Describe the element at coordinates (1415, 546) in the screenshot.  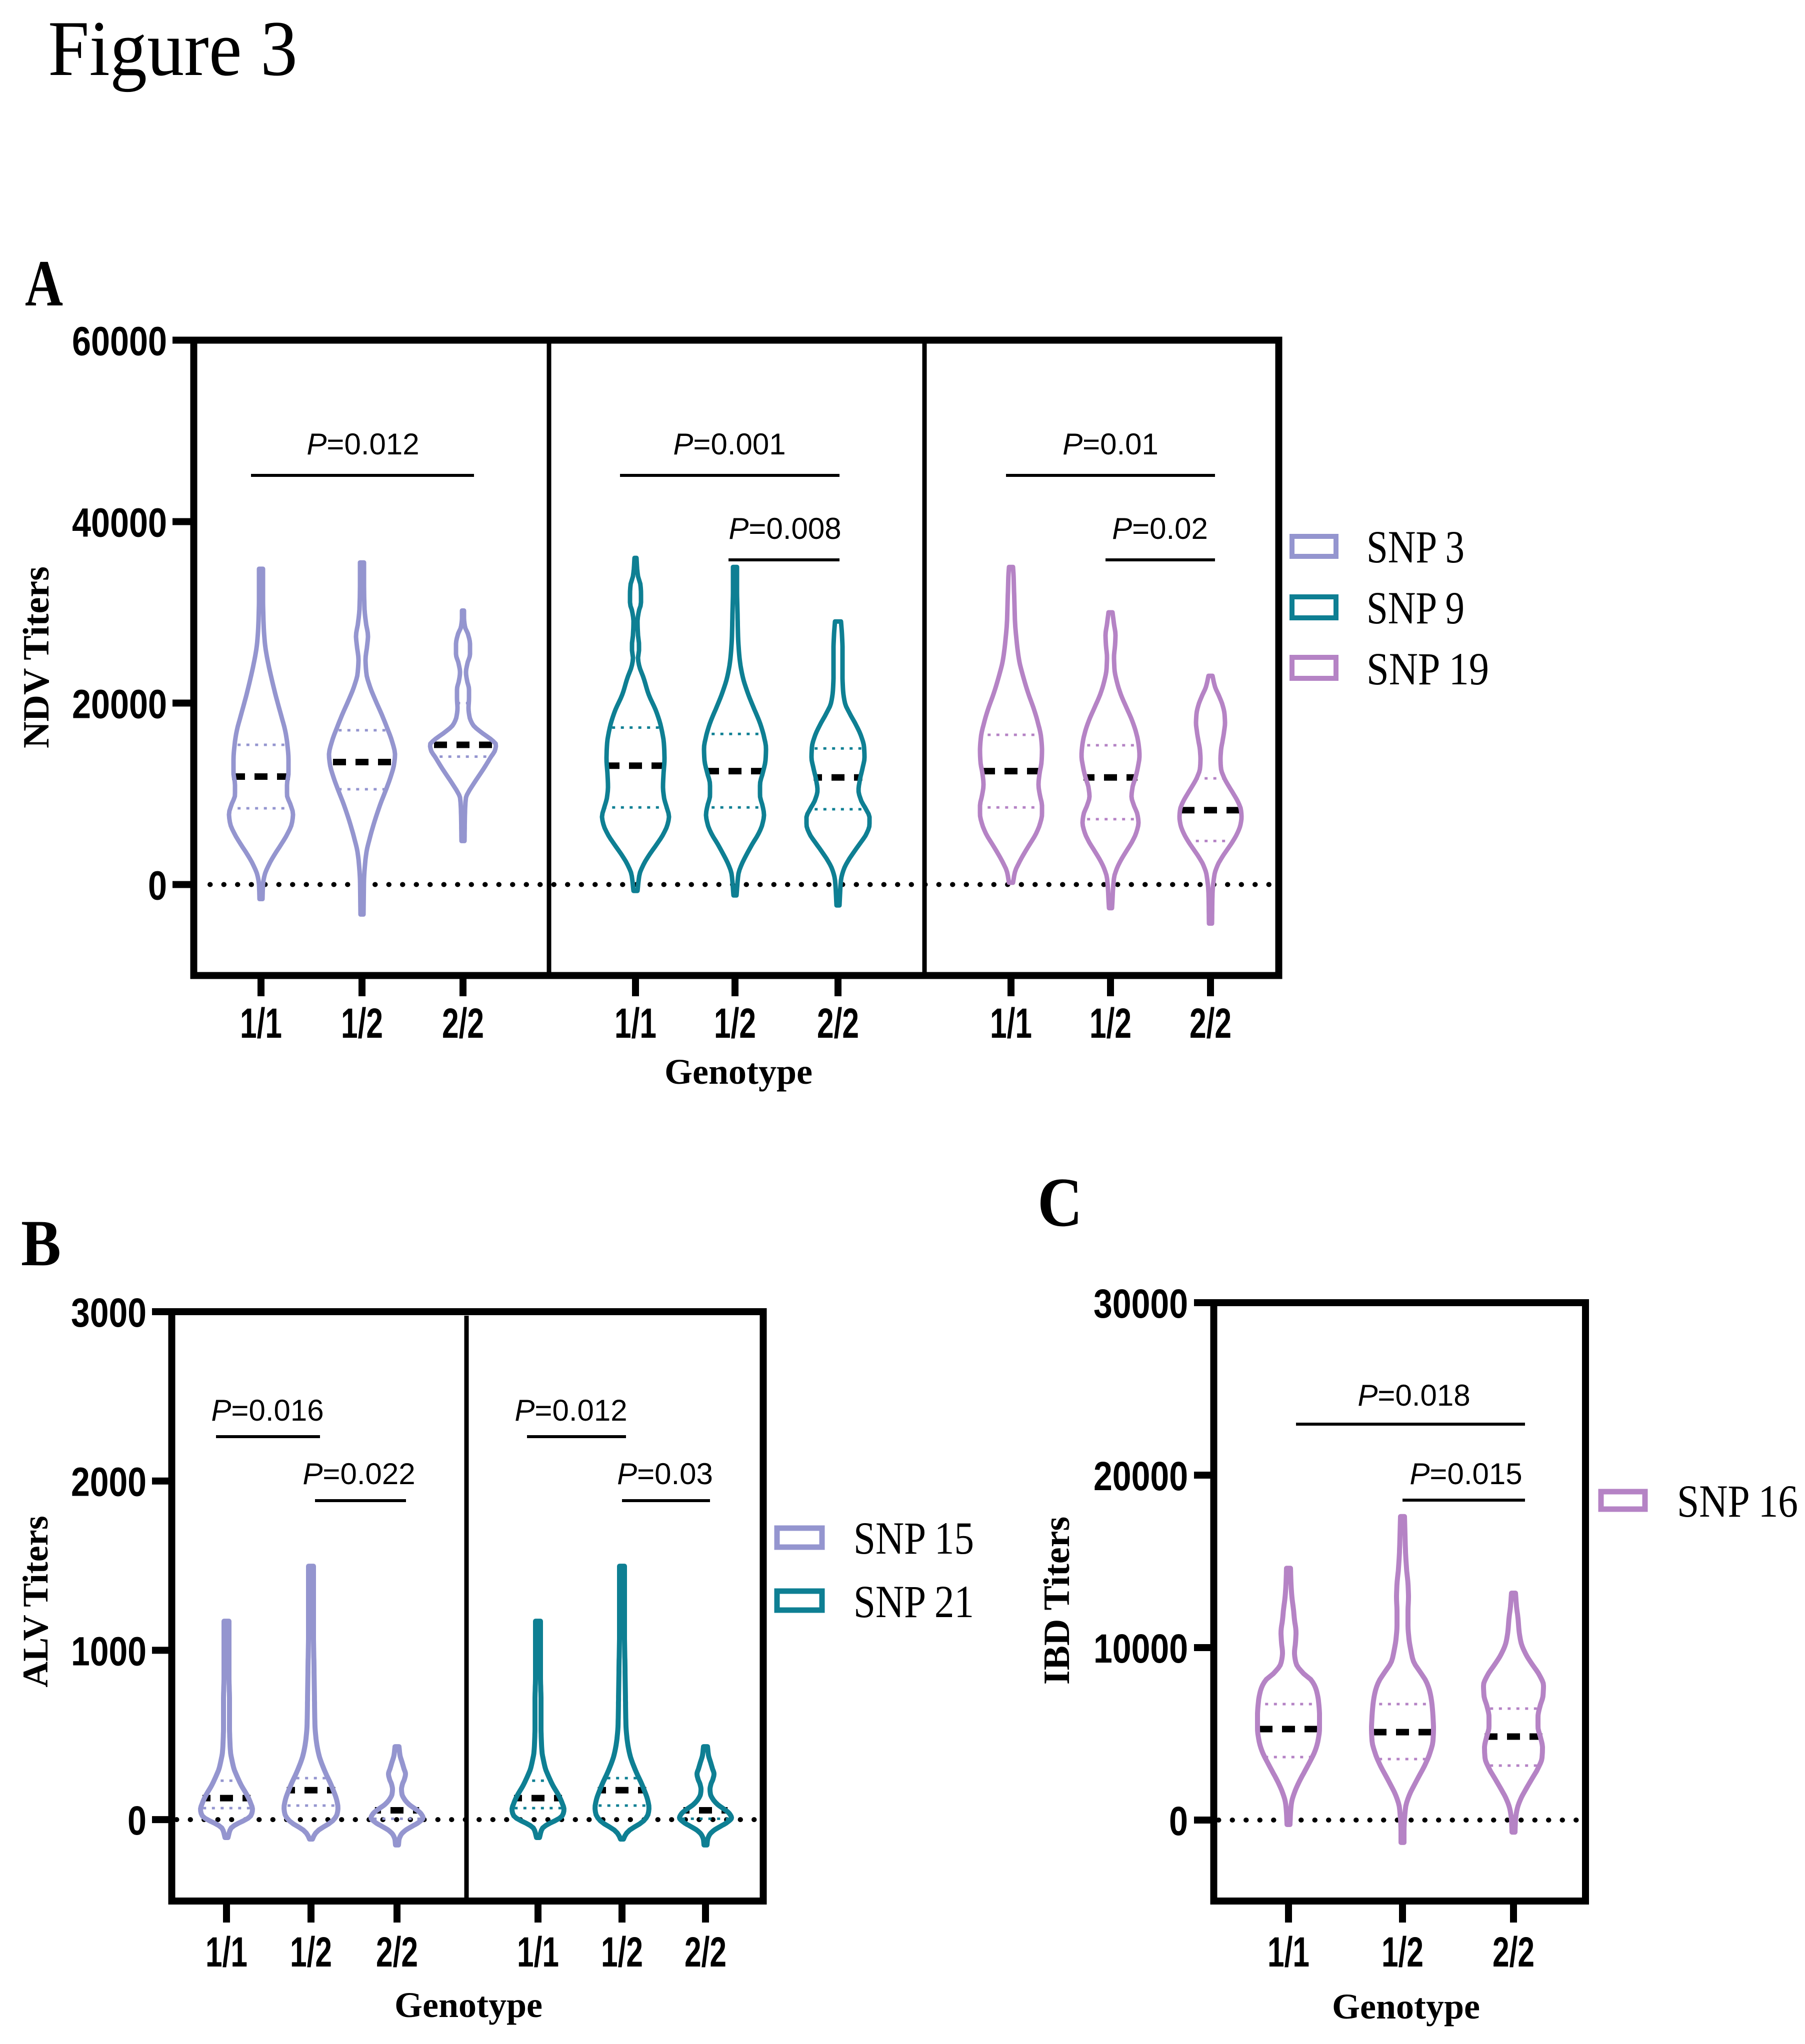
I see `svg-text: SNP 3` at that location.